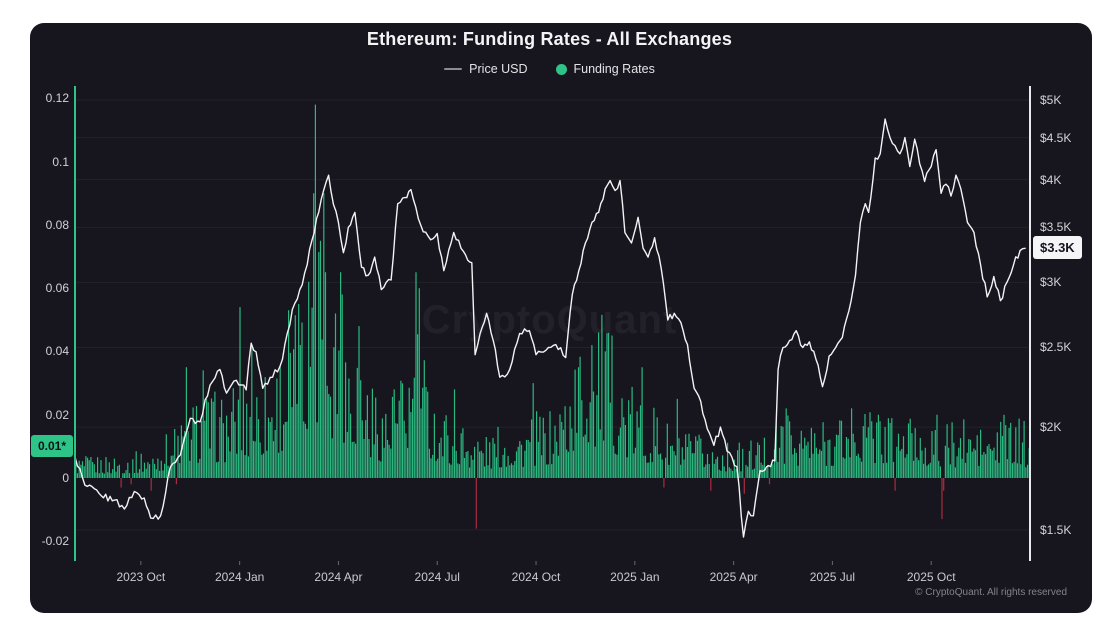 The width and height of the screenshot is (1099, 618). Describe the element at coordinates (239, 577) in the screenshot. I see `x-axis-tick: 2024 Jan` at that location.